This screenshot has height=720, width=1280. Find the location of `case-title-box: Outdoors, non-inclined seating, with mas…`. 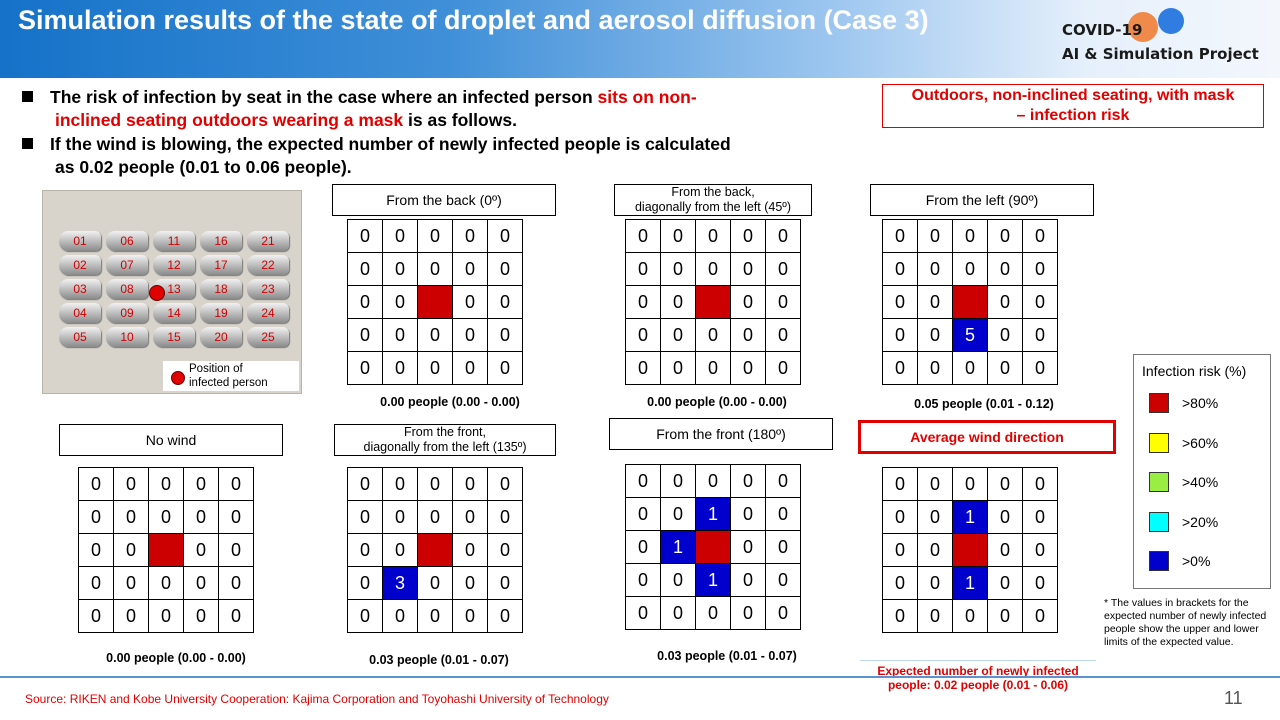

case-title-box: Outdoors, non-inclined seating, with mas… is located at coordinates (1073, 106).